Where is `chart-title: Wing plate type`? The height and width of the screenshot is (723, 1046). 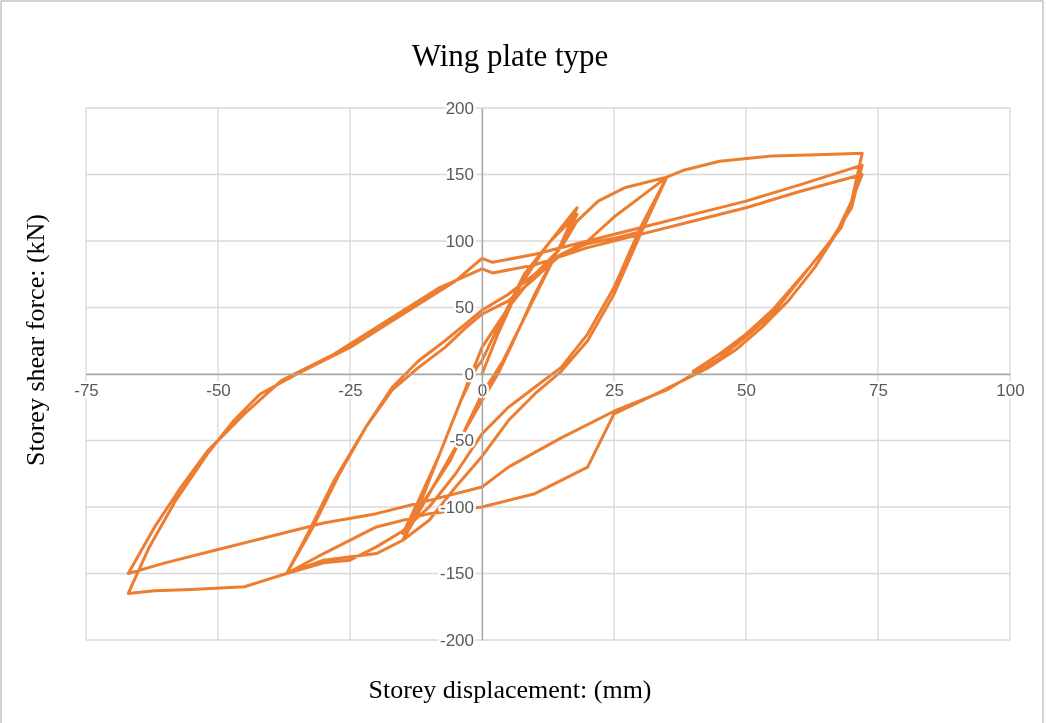 chart-title: Wing plate type is located at coordinates (510, 55).